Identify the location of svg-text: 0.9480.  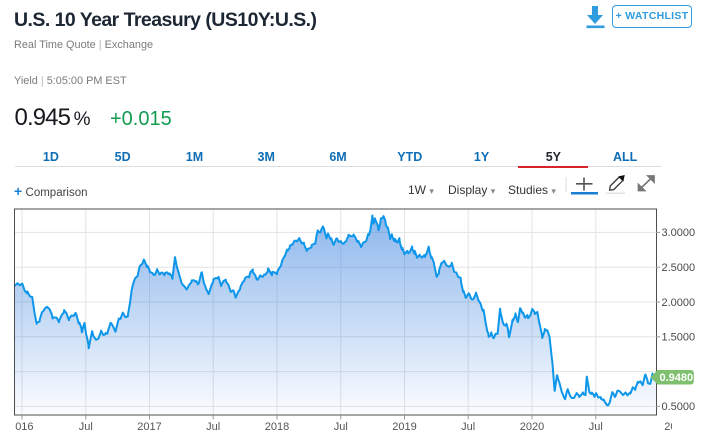
(677, 378).